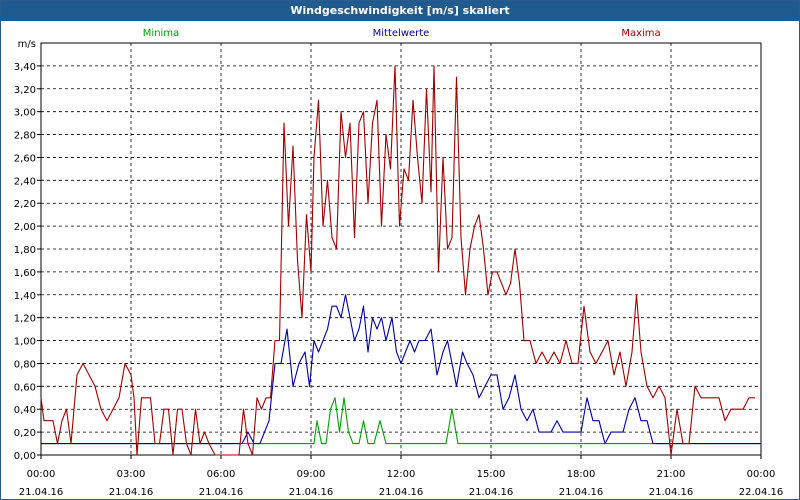  What do you see at coordinates (25, 387) in the screenshot?
I see `y-tick-label: 0,60` at bounding box center [25, 387].